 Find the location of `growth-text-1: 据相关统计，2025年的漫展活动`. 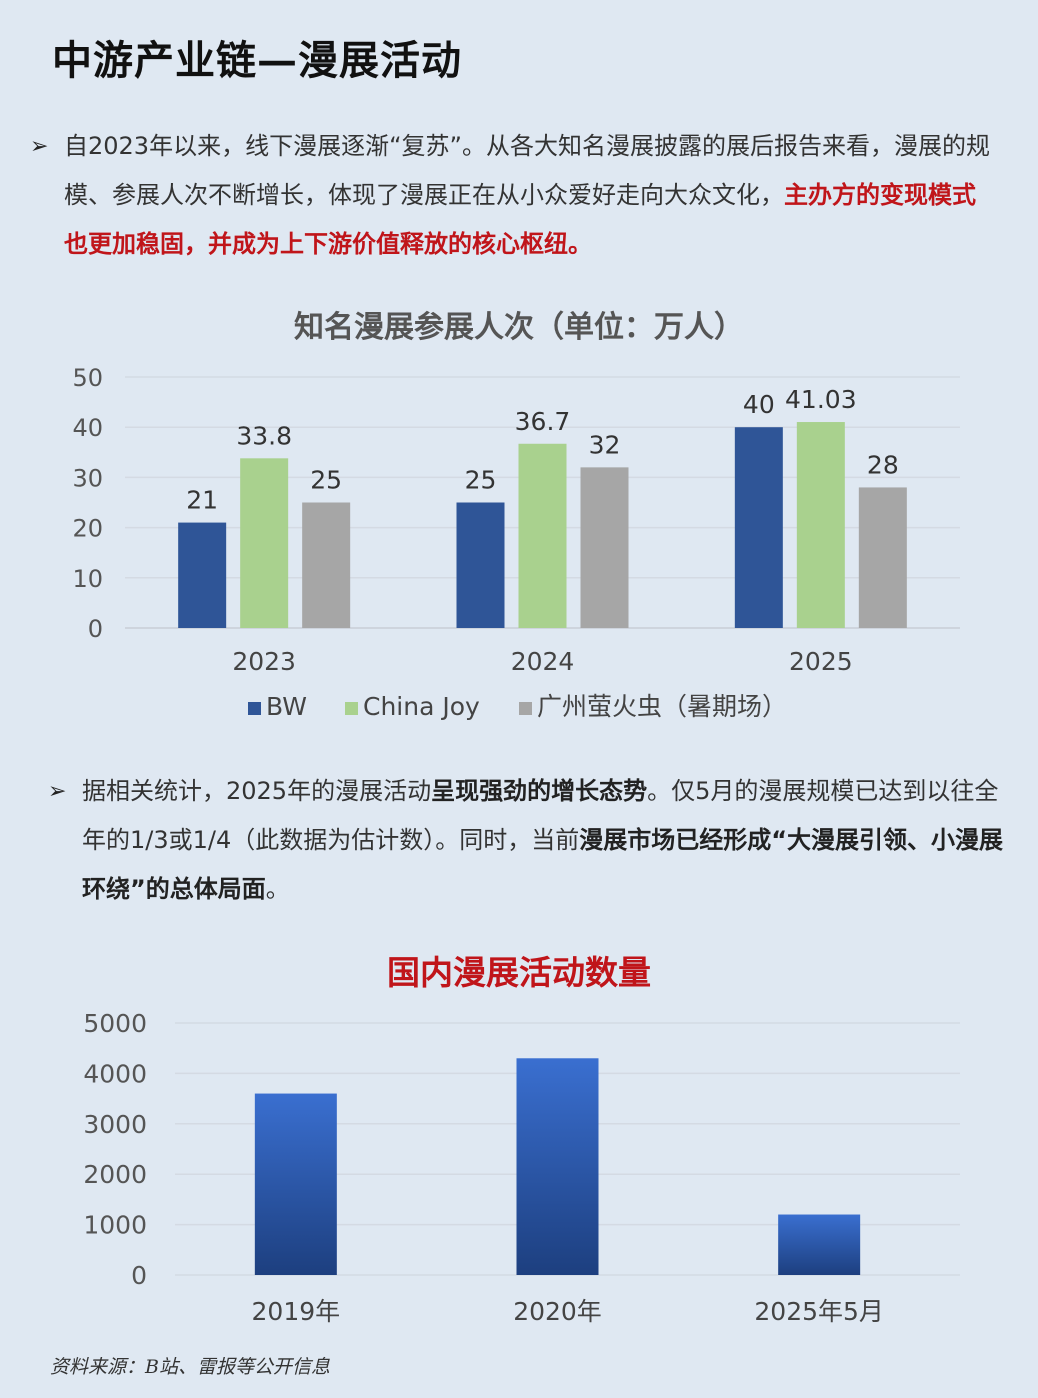

growth-text-1: 据相关统计，2025年的漫展活动 is located at coordinates (257, 791).